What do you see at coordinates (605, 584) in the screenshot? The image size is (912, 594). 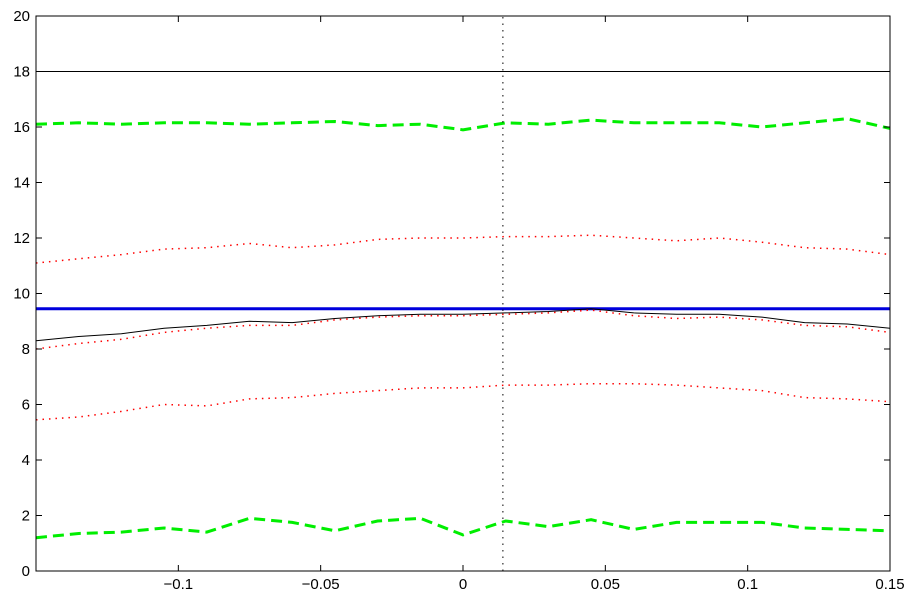 I see `x-tick-label: 0.05` at bounding box center [605, 584].